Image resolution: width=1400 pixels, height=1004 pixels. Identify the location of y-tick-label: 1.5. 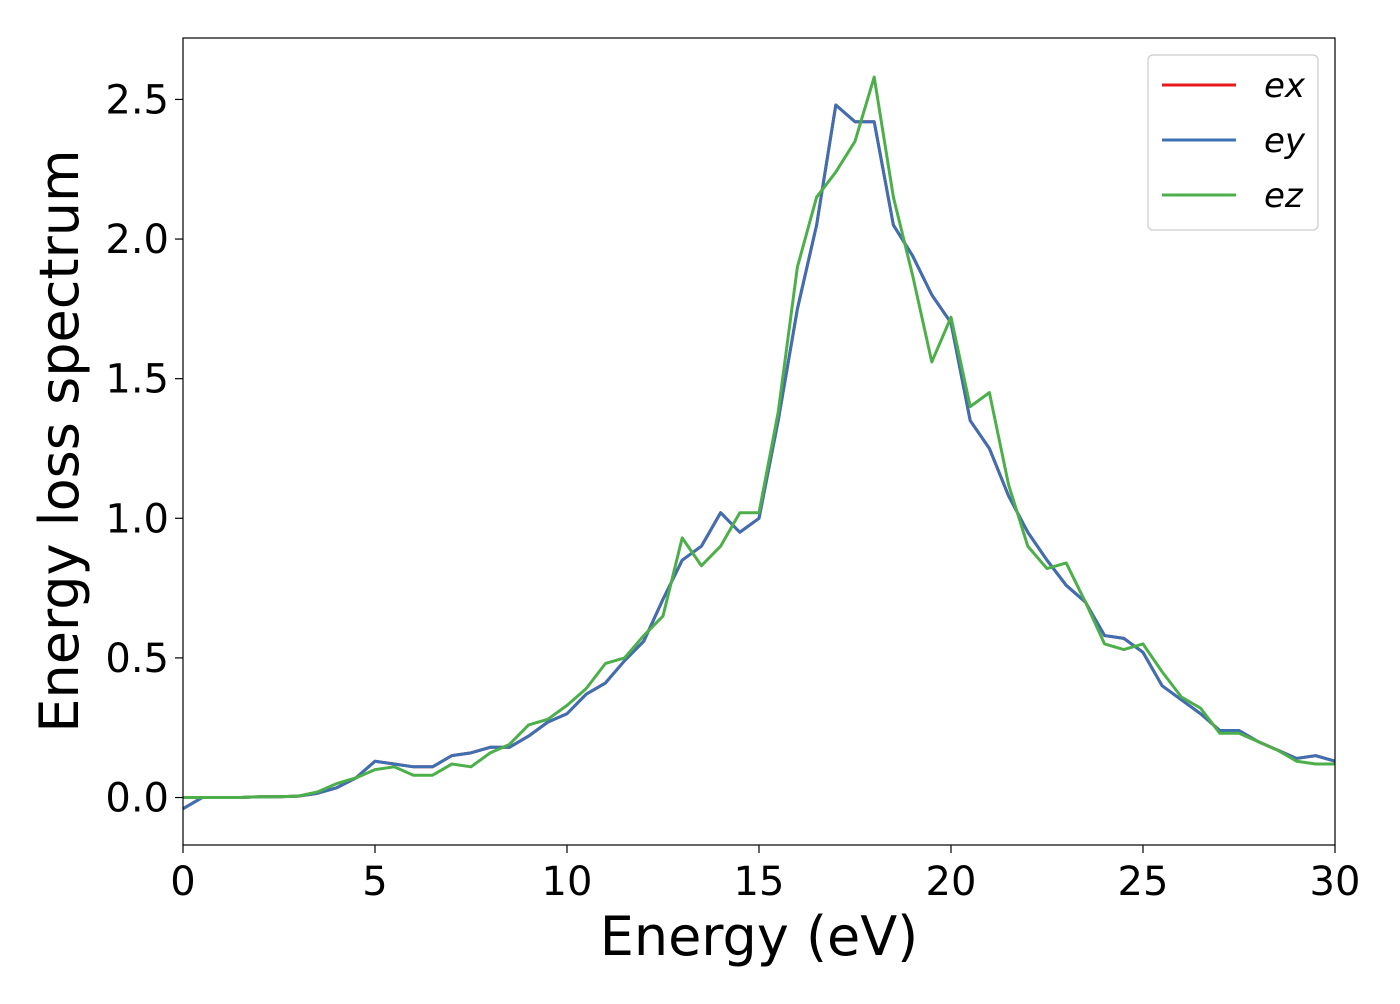
(137, 380).